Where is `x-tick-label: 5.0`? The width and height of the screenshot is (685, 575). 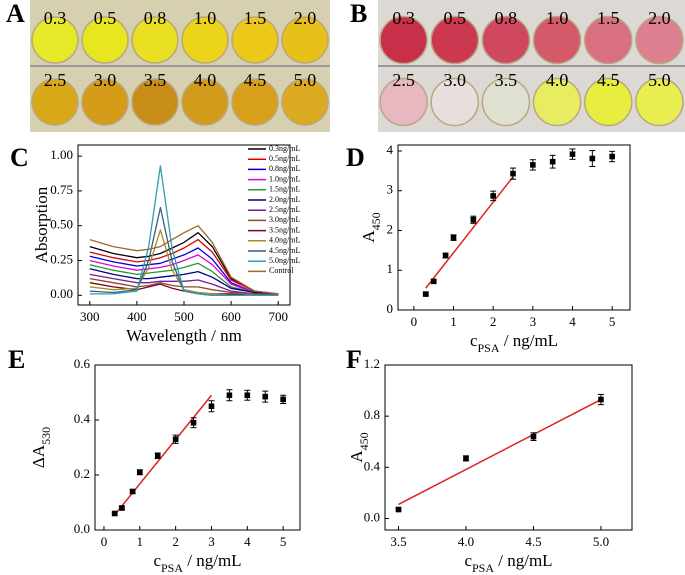
x-tick-label: 5.0 is located at coordinates (601, 541).